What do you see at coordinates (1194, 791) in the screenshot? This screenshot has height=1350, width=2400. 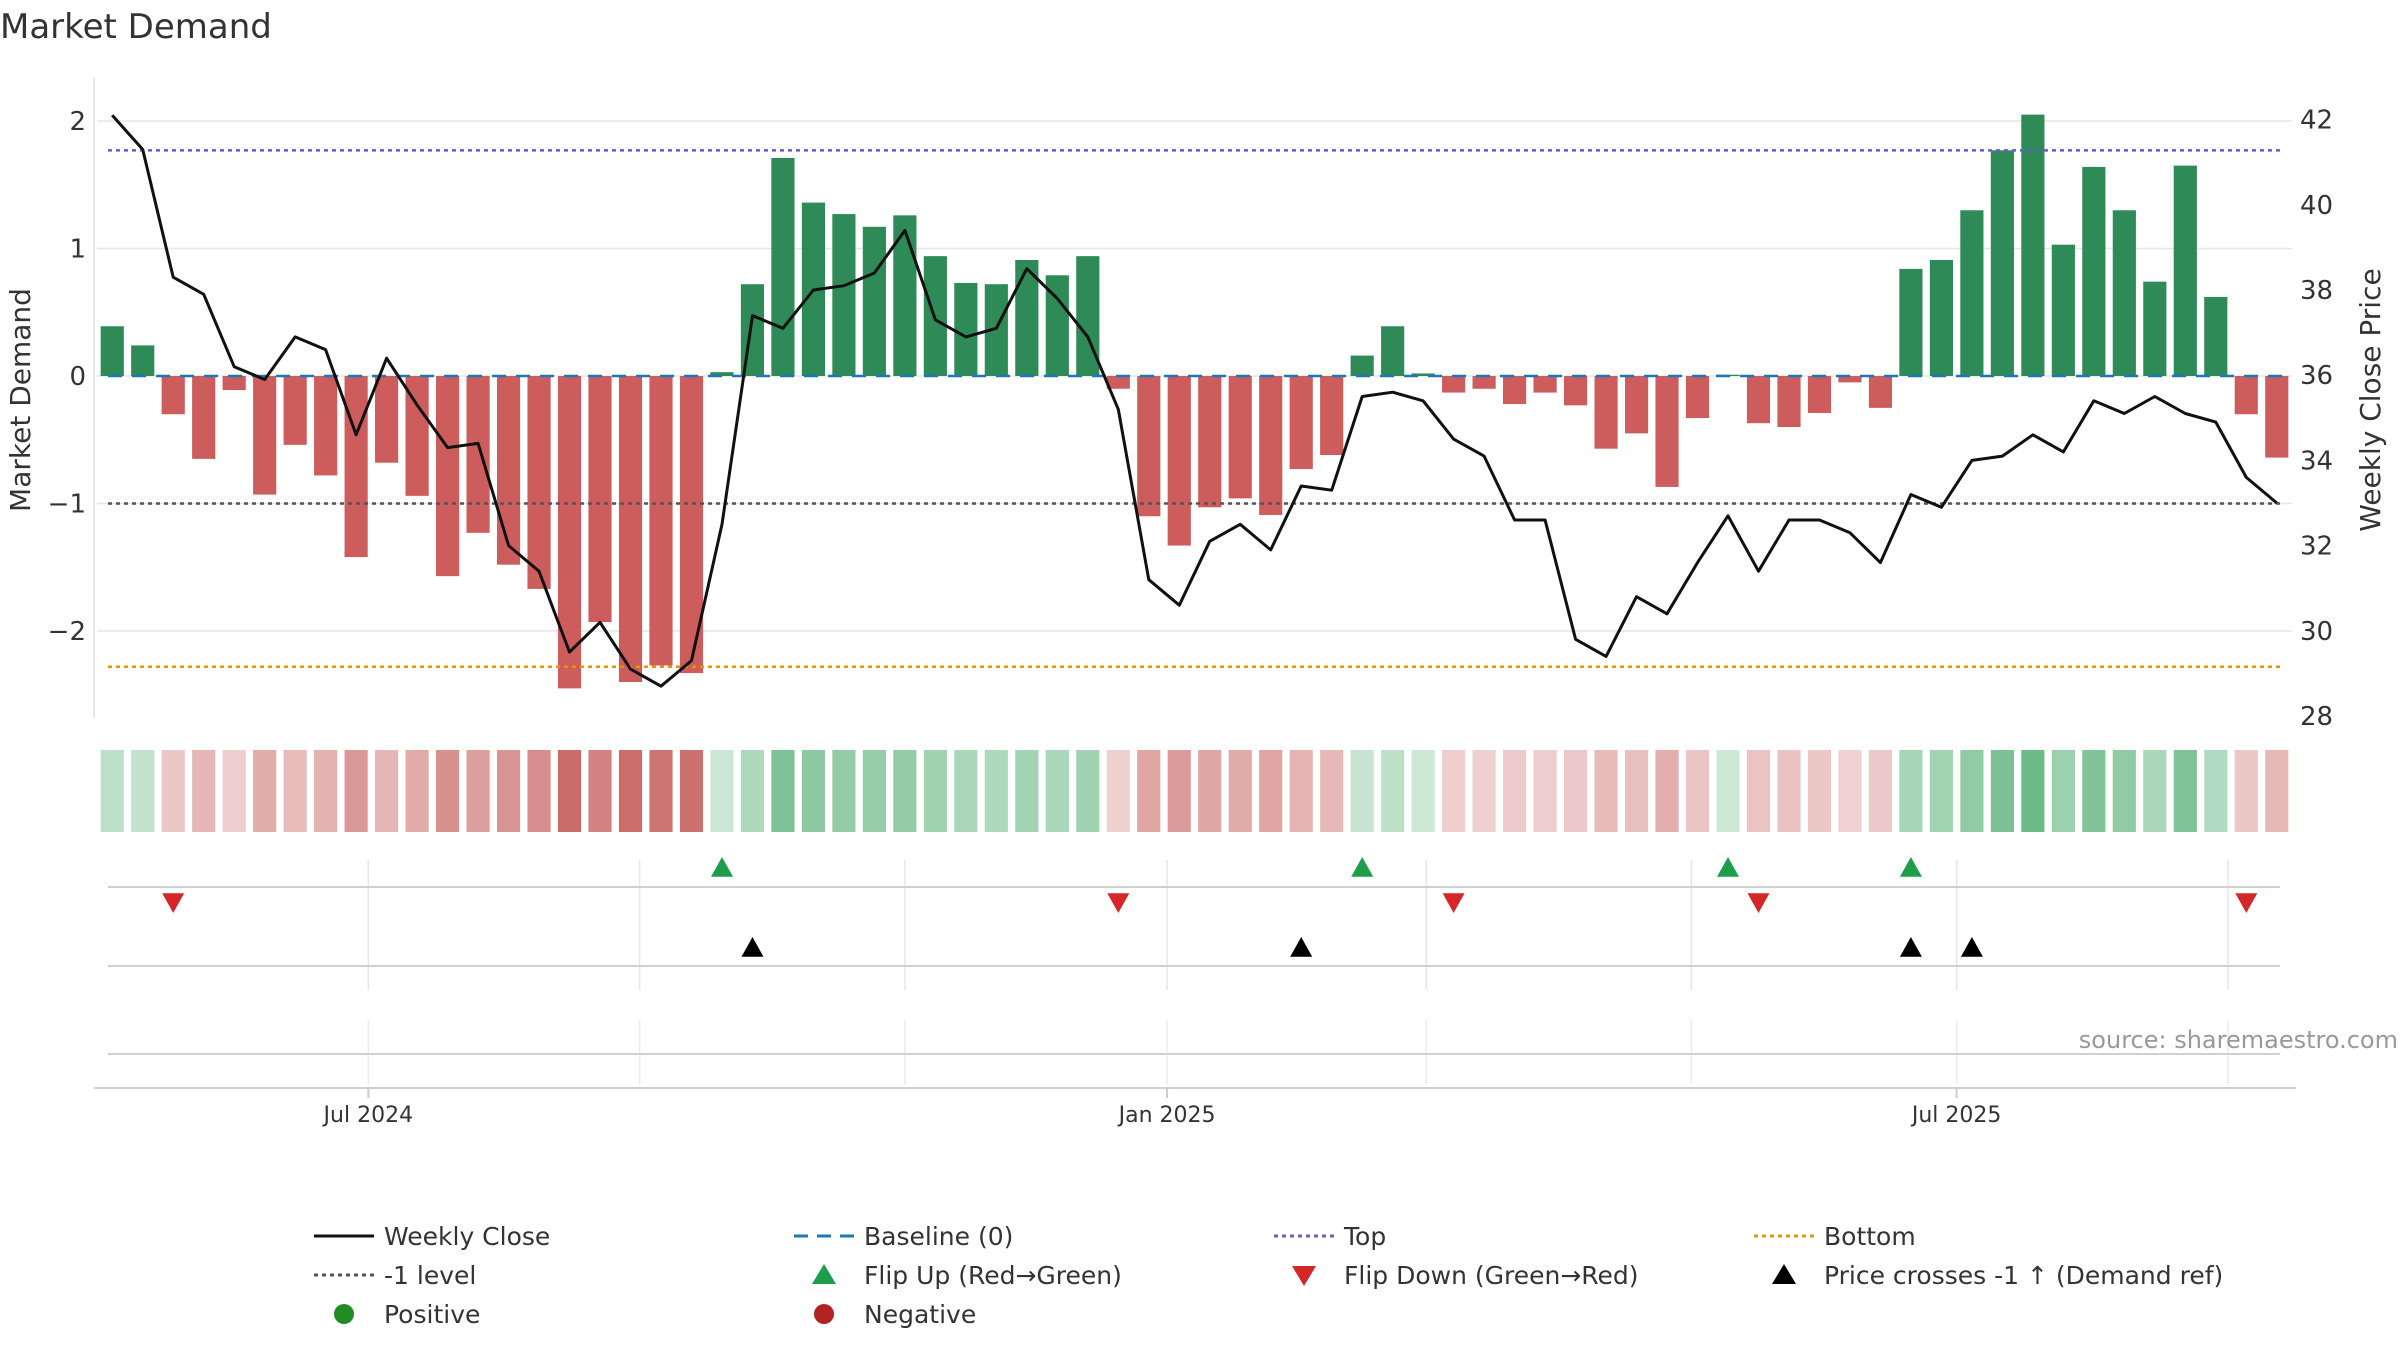 I see `demand-heat-strip` at bounding box center [1194, 791].